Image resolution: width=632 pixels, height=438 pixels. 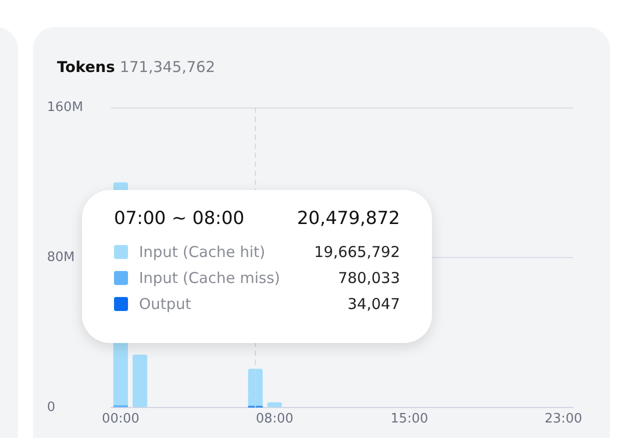 I want to click on annotation: 19,665,792, so click(x=357, y=252).